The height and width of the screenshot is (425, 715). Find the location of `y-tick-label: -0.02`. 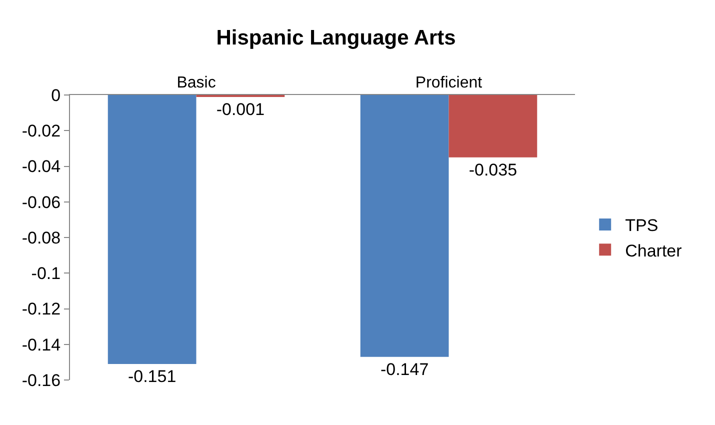

y-tick-label: -0.02 is located at coordinates (41, 131).